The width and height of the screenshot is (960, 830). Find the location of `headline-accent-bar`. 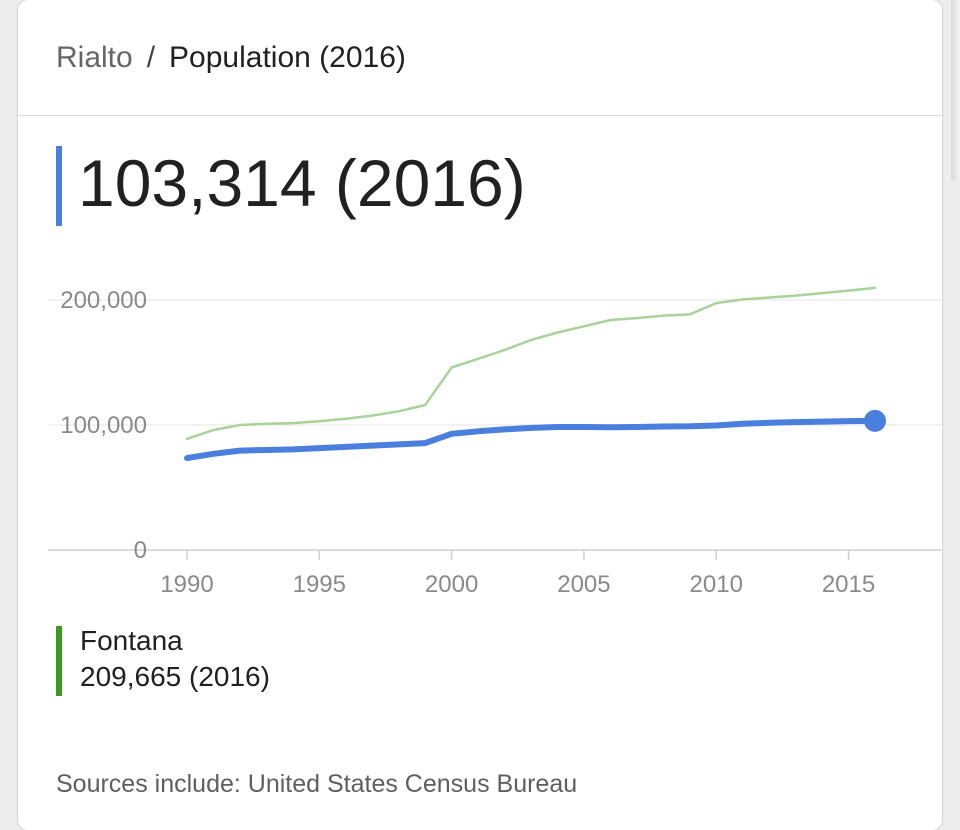

headline-accent-bar is located at coordinates (59, 186).